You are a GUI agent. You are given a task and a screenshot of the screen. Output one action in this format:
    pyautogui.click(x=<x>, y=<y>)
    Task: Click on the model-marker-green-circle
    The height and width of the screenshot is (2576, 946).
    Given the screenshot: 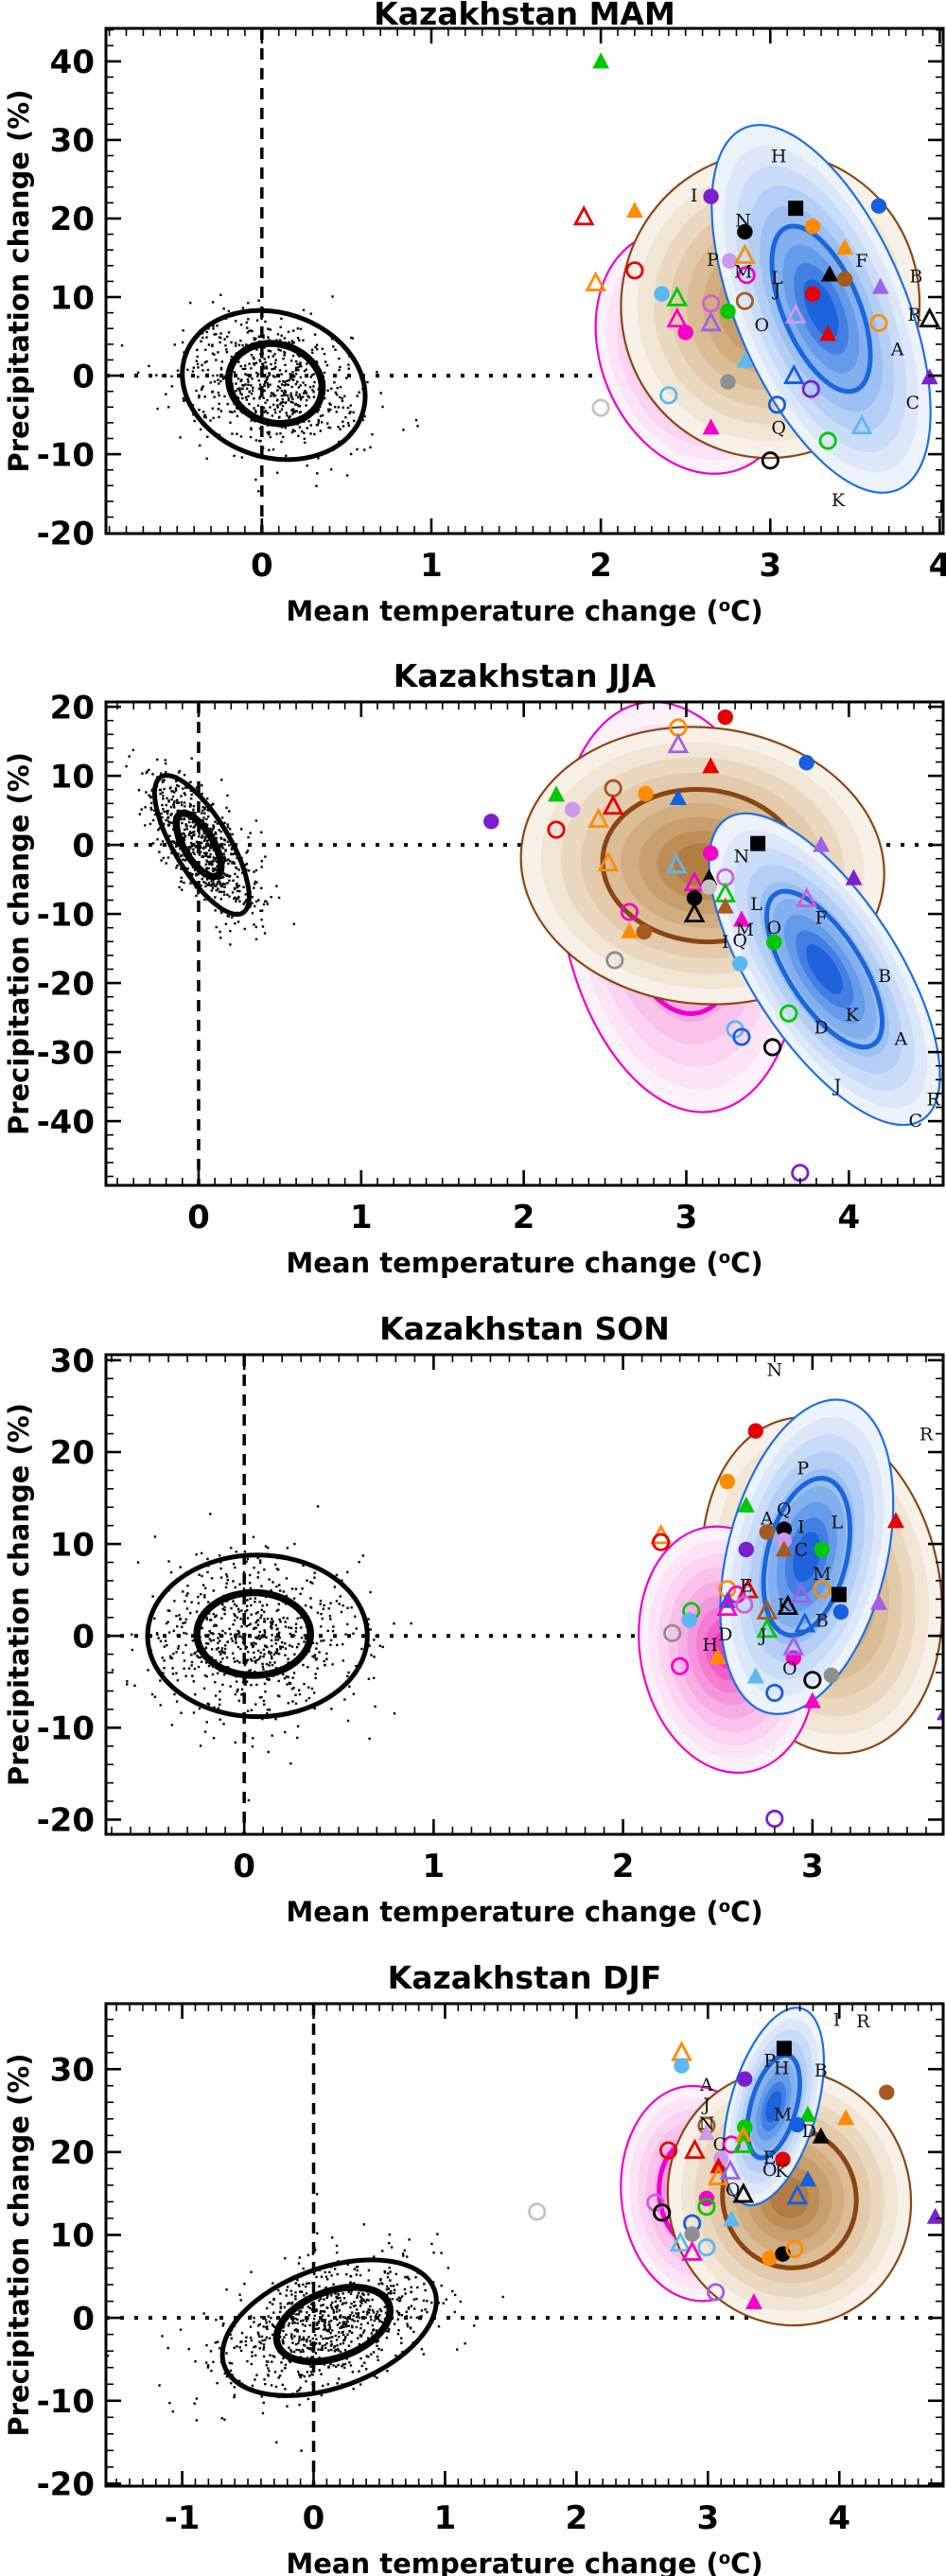 What is the action you would take?
    pyautogui.click(x=822, y=1550)
    